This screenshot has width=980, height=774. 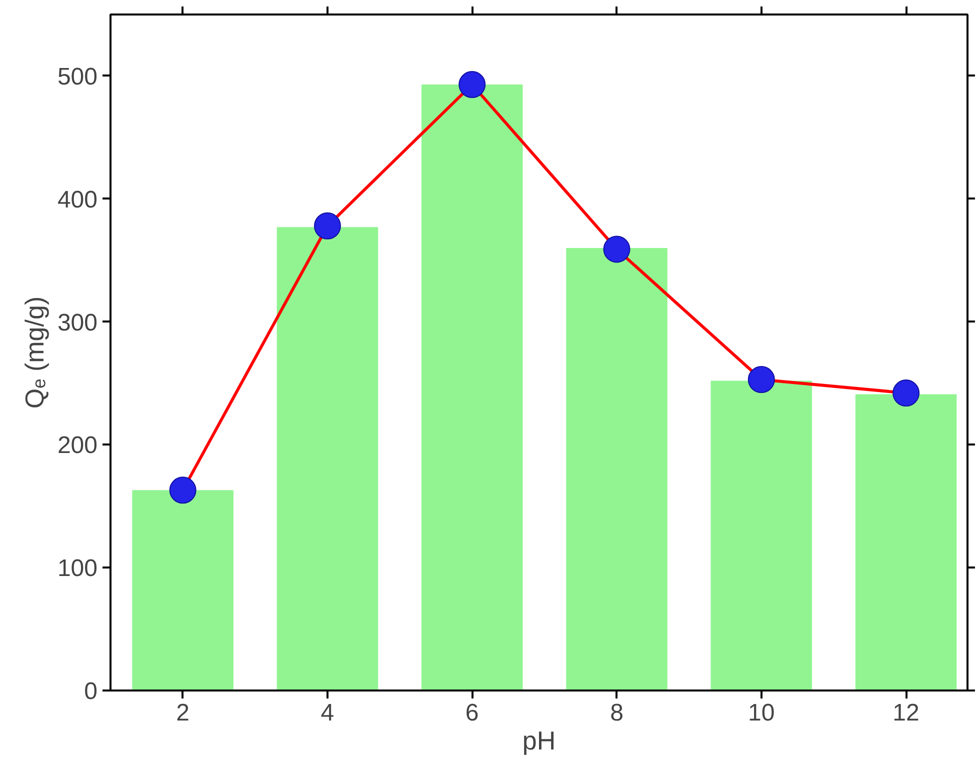 What do you see at coordinates (77, 446) in the screenshot?
I see `y-tick-label: 200` at bounding box center [77, 446].